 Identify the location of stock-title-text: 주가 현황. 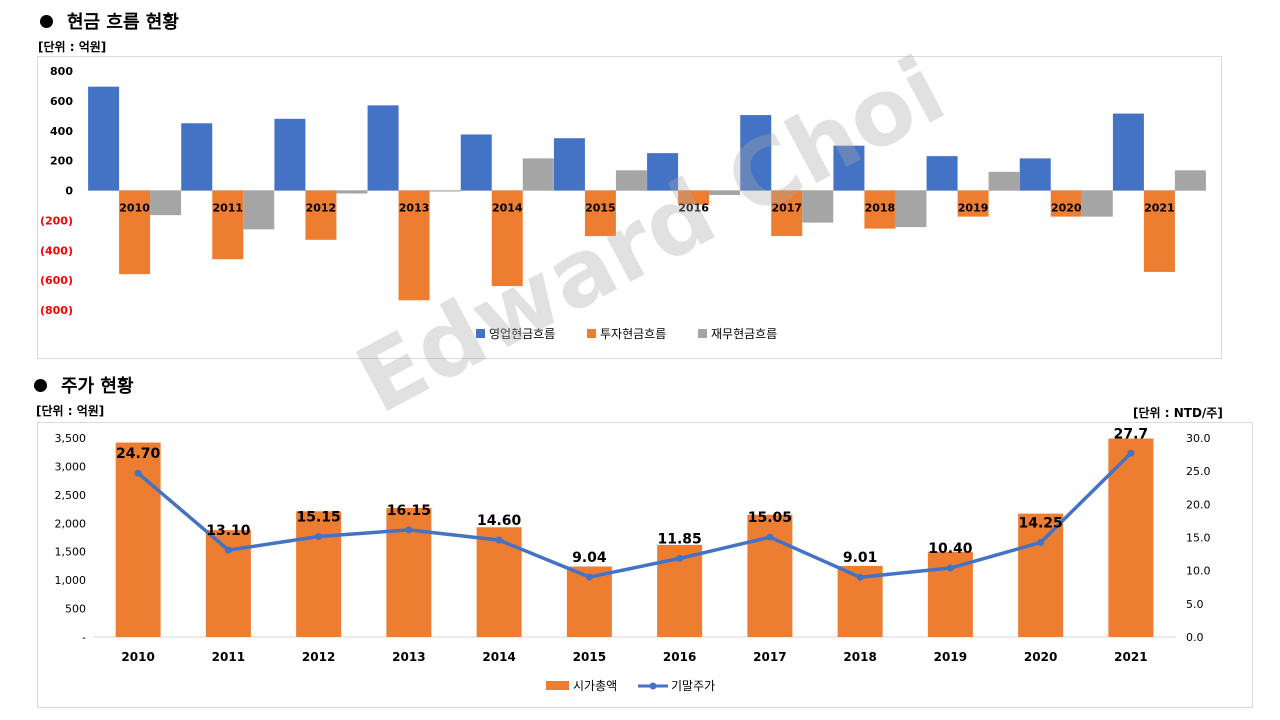
(97, 386).